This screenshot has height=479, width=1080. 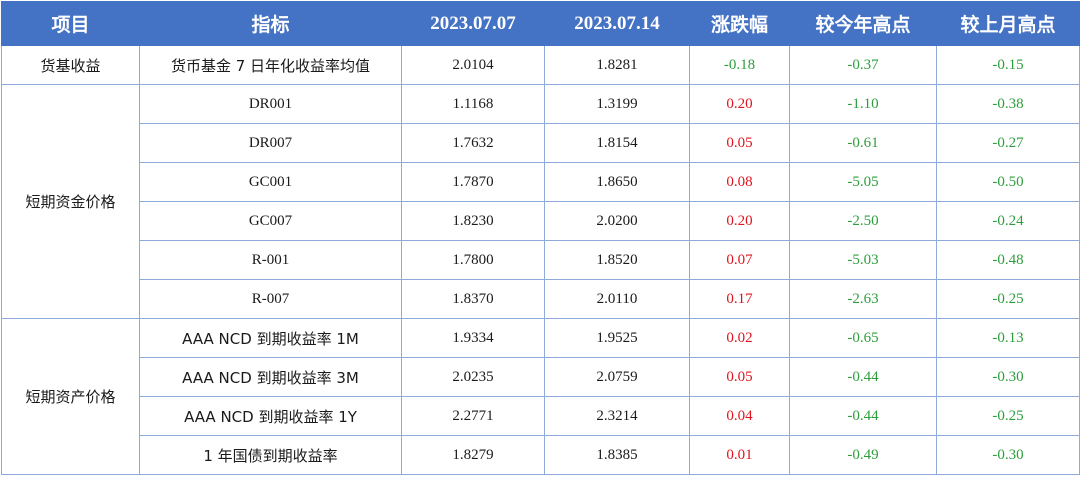 I want to click on vs-year-high-cell: -2.50, so click(x=863, y=221).